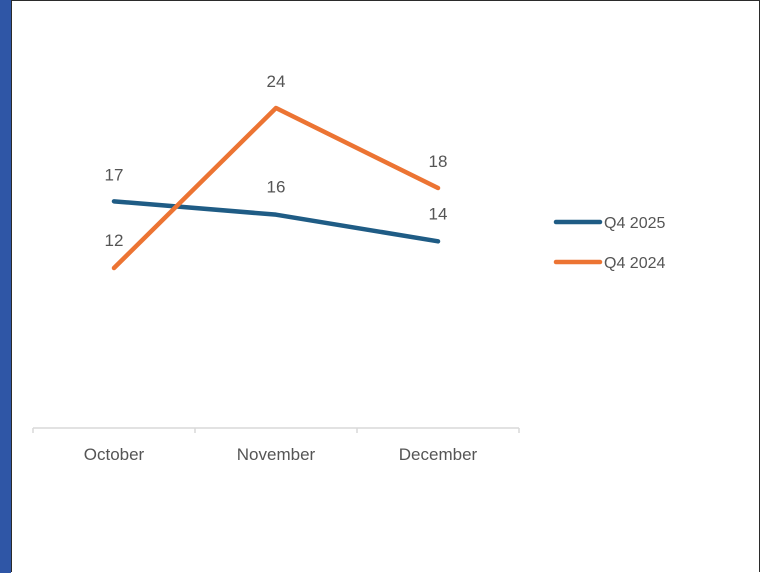 This screenshot has height=573, width=762. What do you see at coordinates (438, 213) in the screenshot?
I see `data-label: 14` at bounding box center [438, 213].